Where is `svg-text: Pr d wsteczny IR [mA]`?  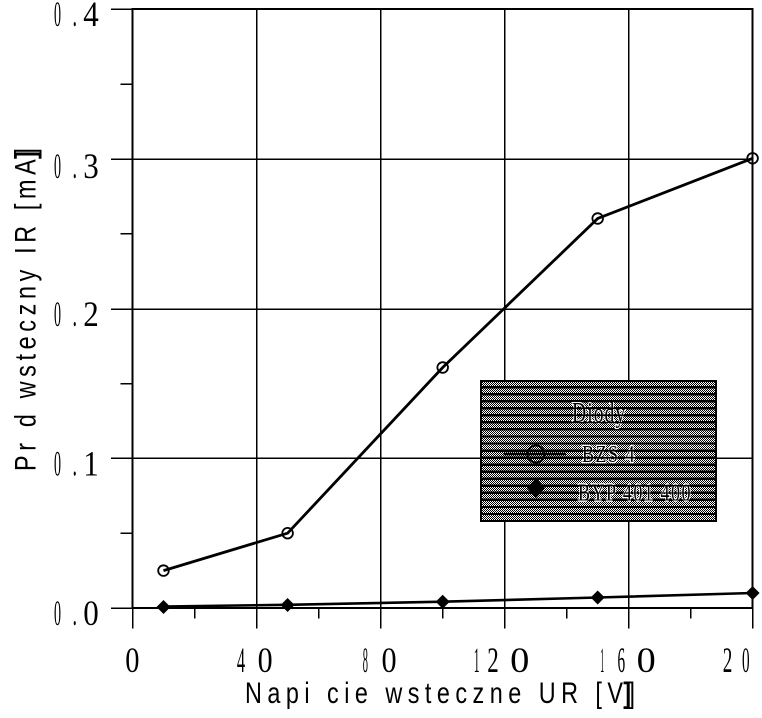
svg-text: Pr d wsteczny IR [mA] is located at coordinates (25, 309).